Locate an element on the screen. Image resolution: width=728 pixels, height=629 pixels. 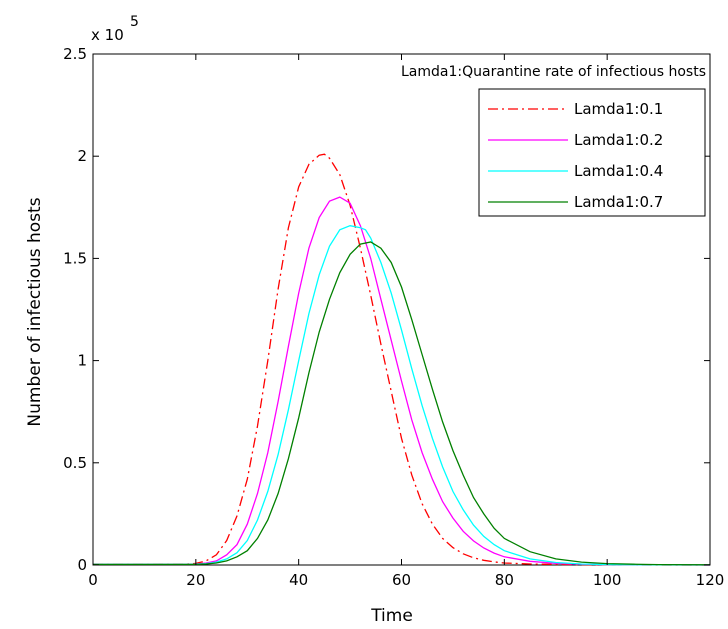
y-multiplier-base: x 10 is located at coordinates (107, 35).